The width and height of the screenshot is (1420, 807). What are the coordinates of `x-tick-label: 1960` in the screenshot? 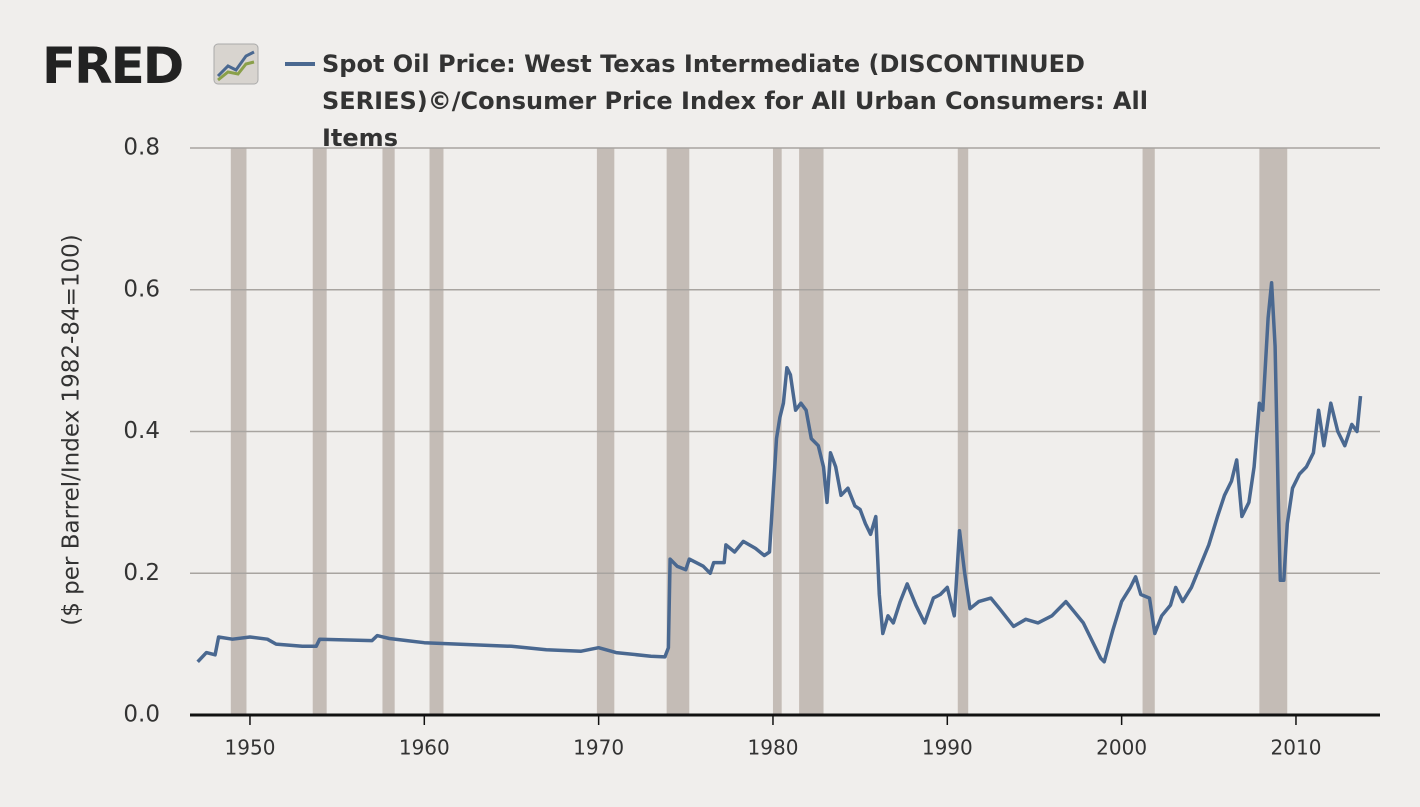 It's located at (424, 748).